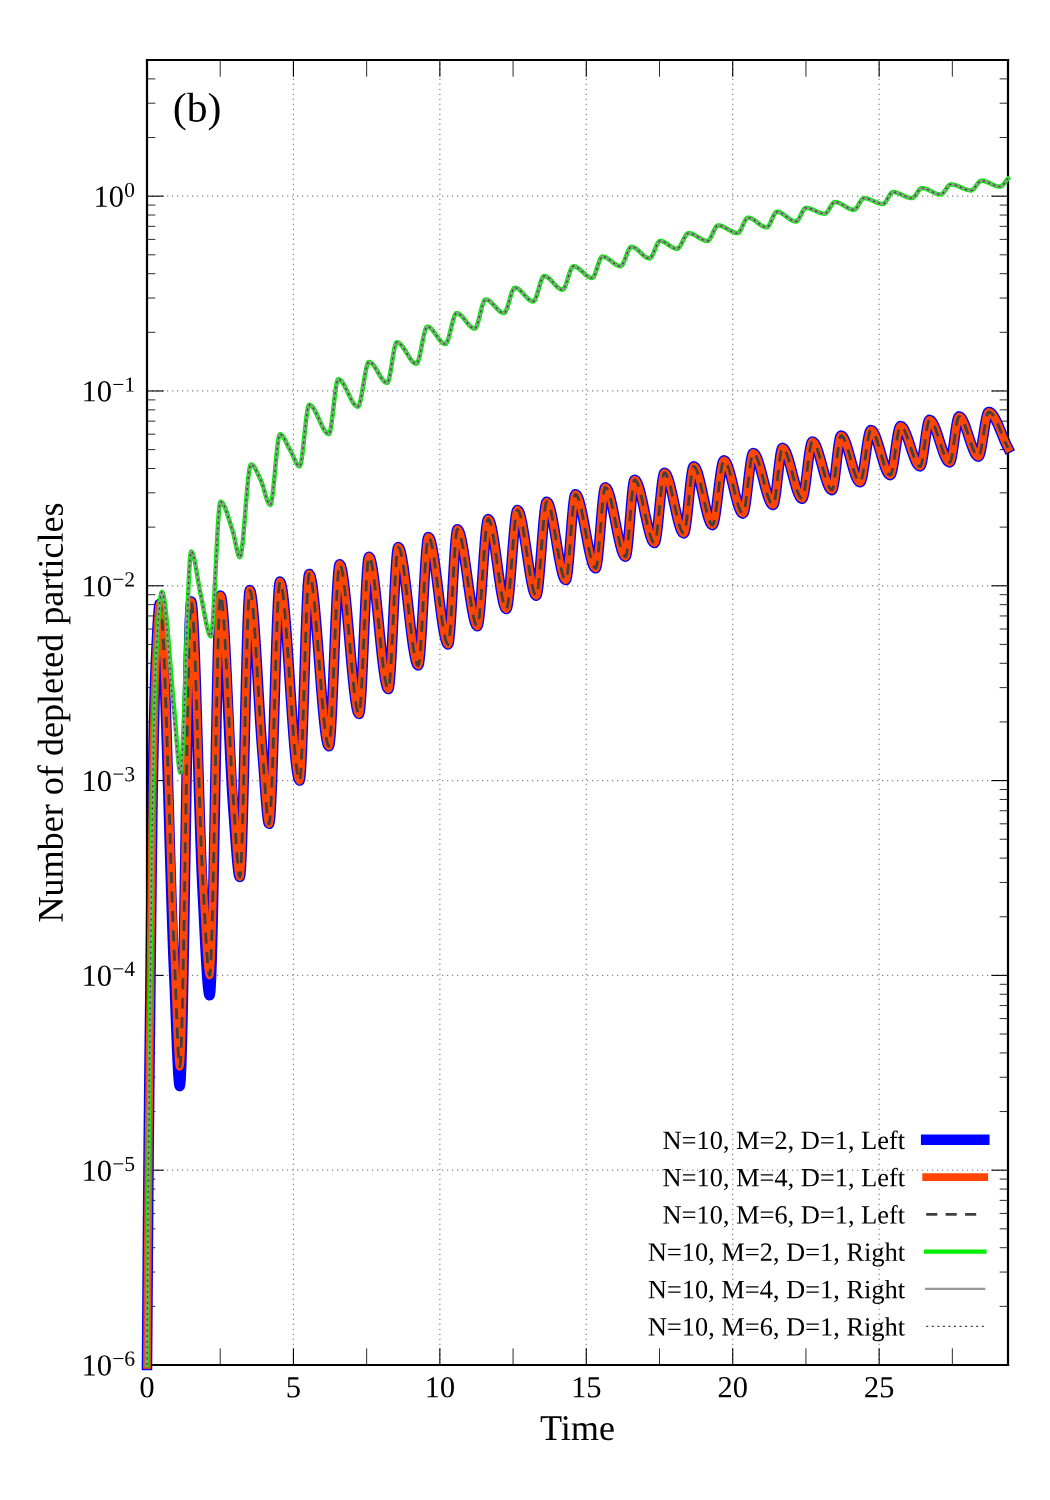 This screenshot has width=1050, height=1500. Describe the element at coordinates (577, 1428) in the screenshot. I see `x-axis-title: Time` at that location.